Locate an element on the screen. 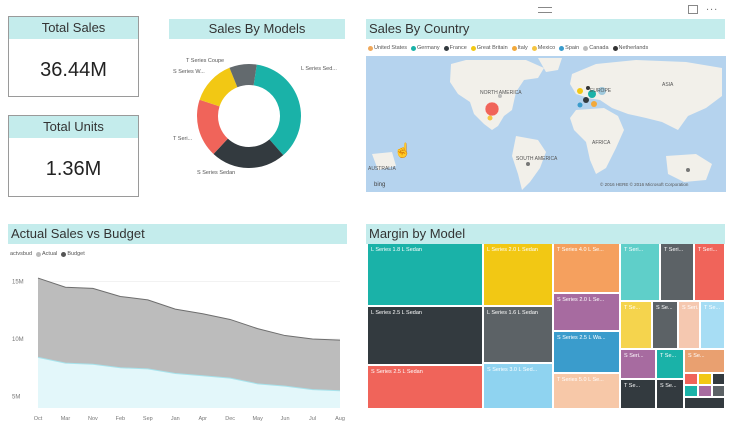 The height and width of the screenshot is (435, 749). bubble-south-america is located at coordinates (528, 164).